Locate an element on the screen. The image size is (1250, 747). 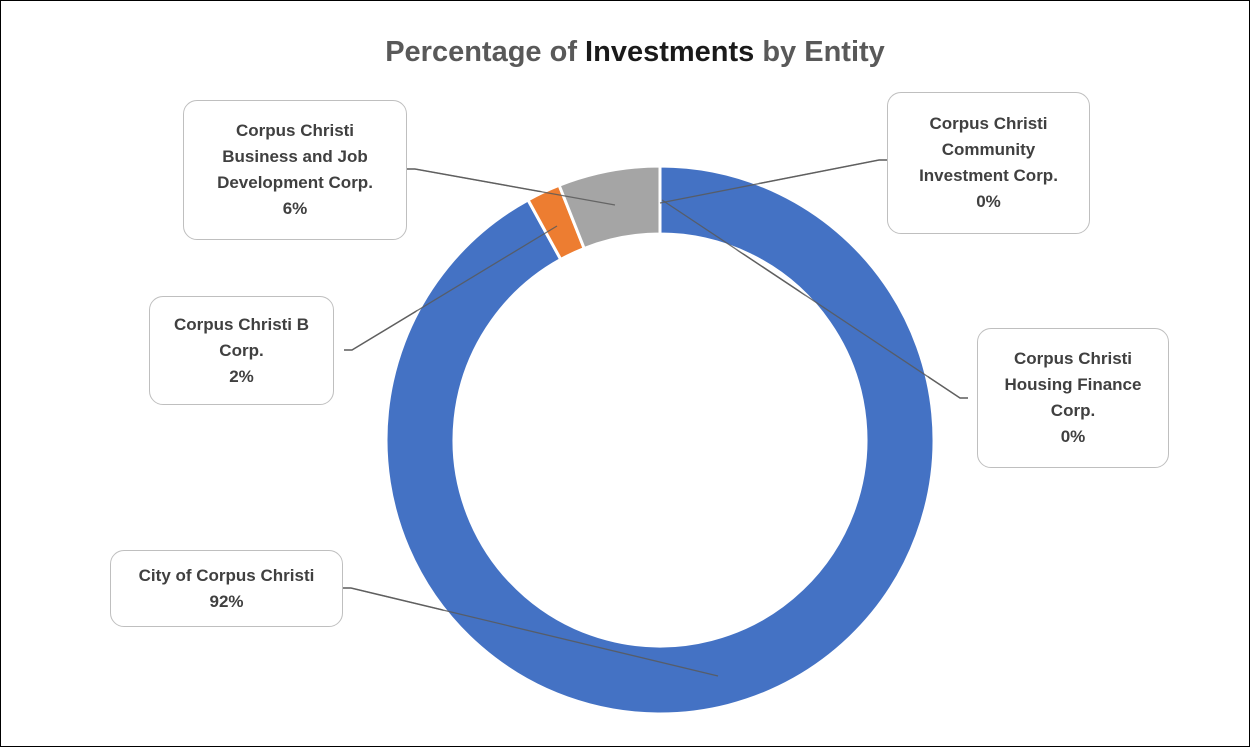
data-label: Corpus Christi Housing Finance Corp. 0% is located at coordinates (1073, 398).